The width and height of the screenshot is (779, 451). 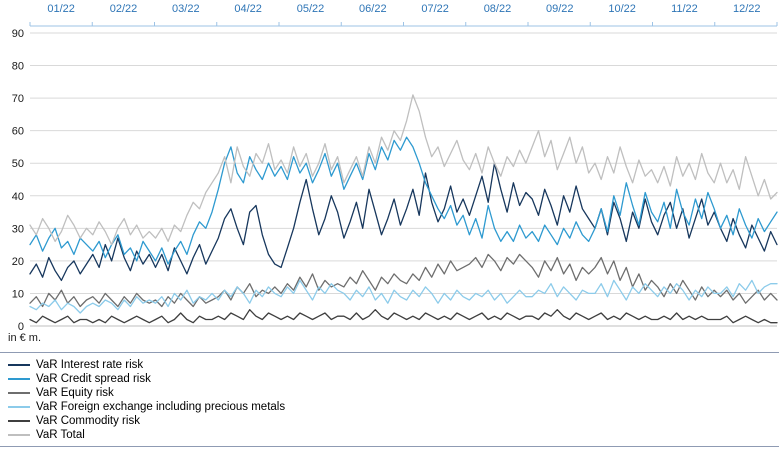 I want to click on series-var-commodity-risk, so click(x=403, y=316).